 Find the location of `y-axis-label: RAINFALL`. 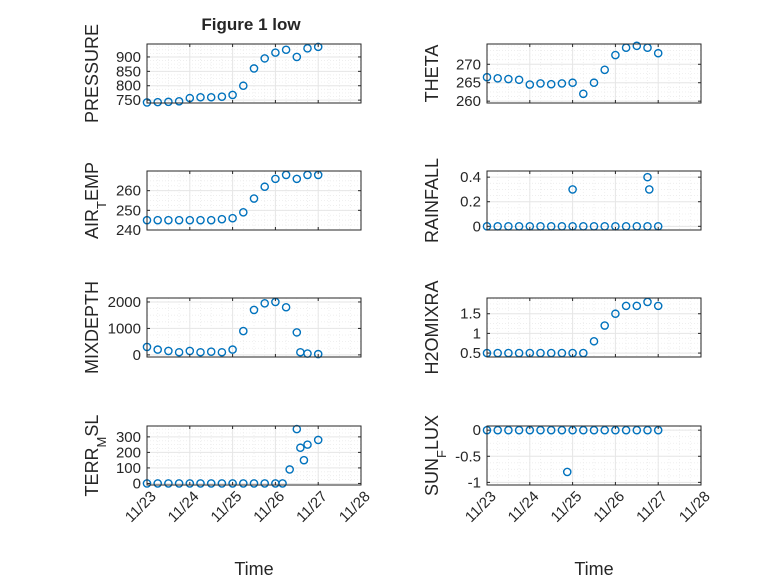

y-axis-label: RAINFALL is located at coordinates (432, 200).